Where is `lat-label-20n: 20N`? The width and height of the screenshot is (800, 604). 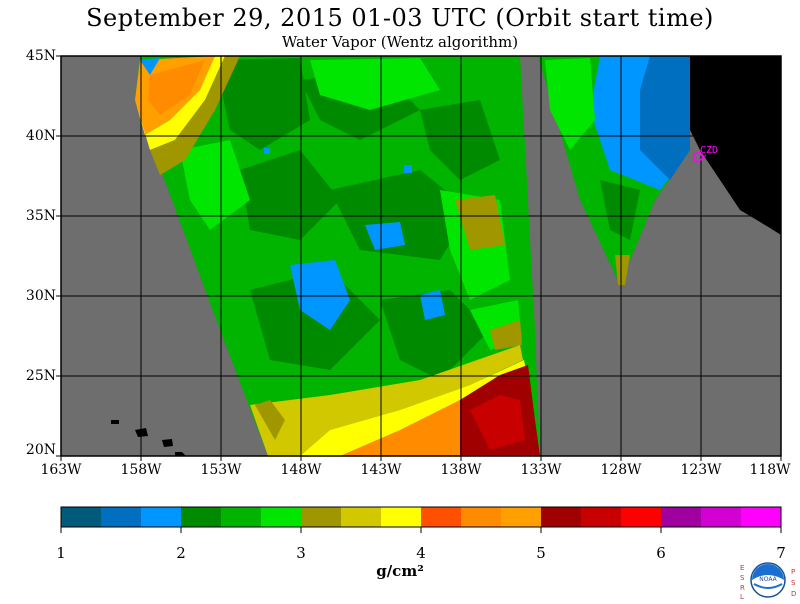
lat-label-20n: 20N is located at coordinates (40, 450).